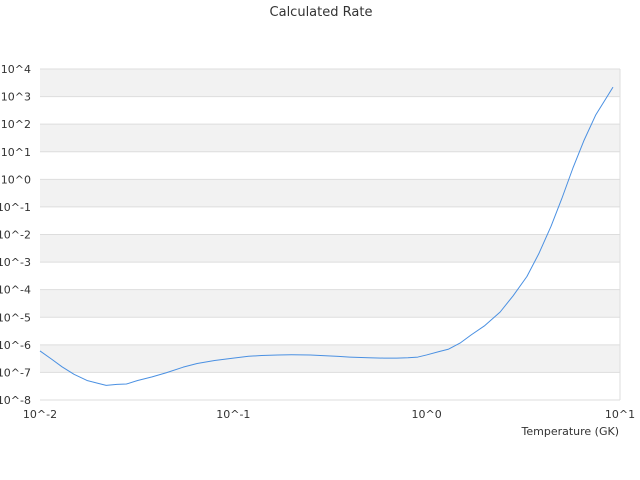 Image resolution: width=640 pixels, height=480 pixels. What do you see at coordinates (15, 400) in the screenshot?
I see `y-tick-label: 10^-8` at bounding box center [15, 400].